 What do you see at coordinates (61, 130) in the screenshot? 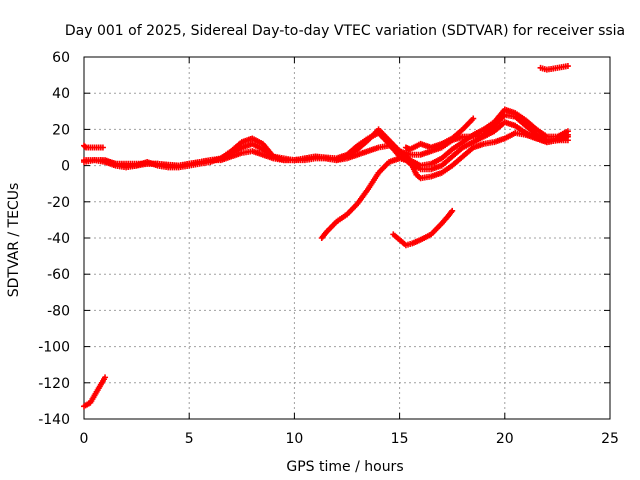
I see `y-tick-label: 20` at bounding box center [61, 130].